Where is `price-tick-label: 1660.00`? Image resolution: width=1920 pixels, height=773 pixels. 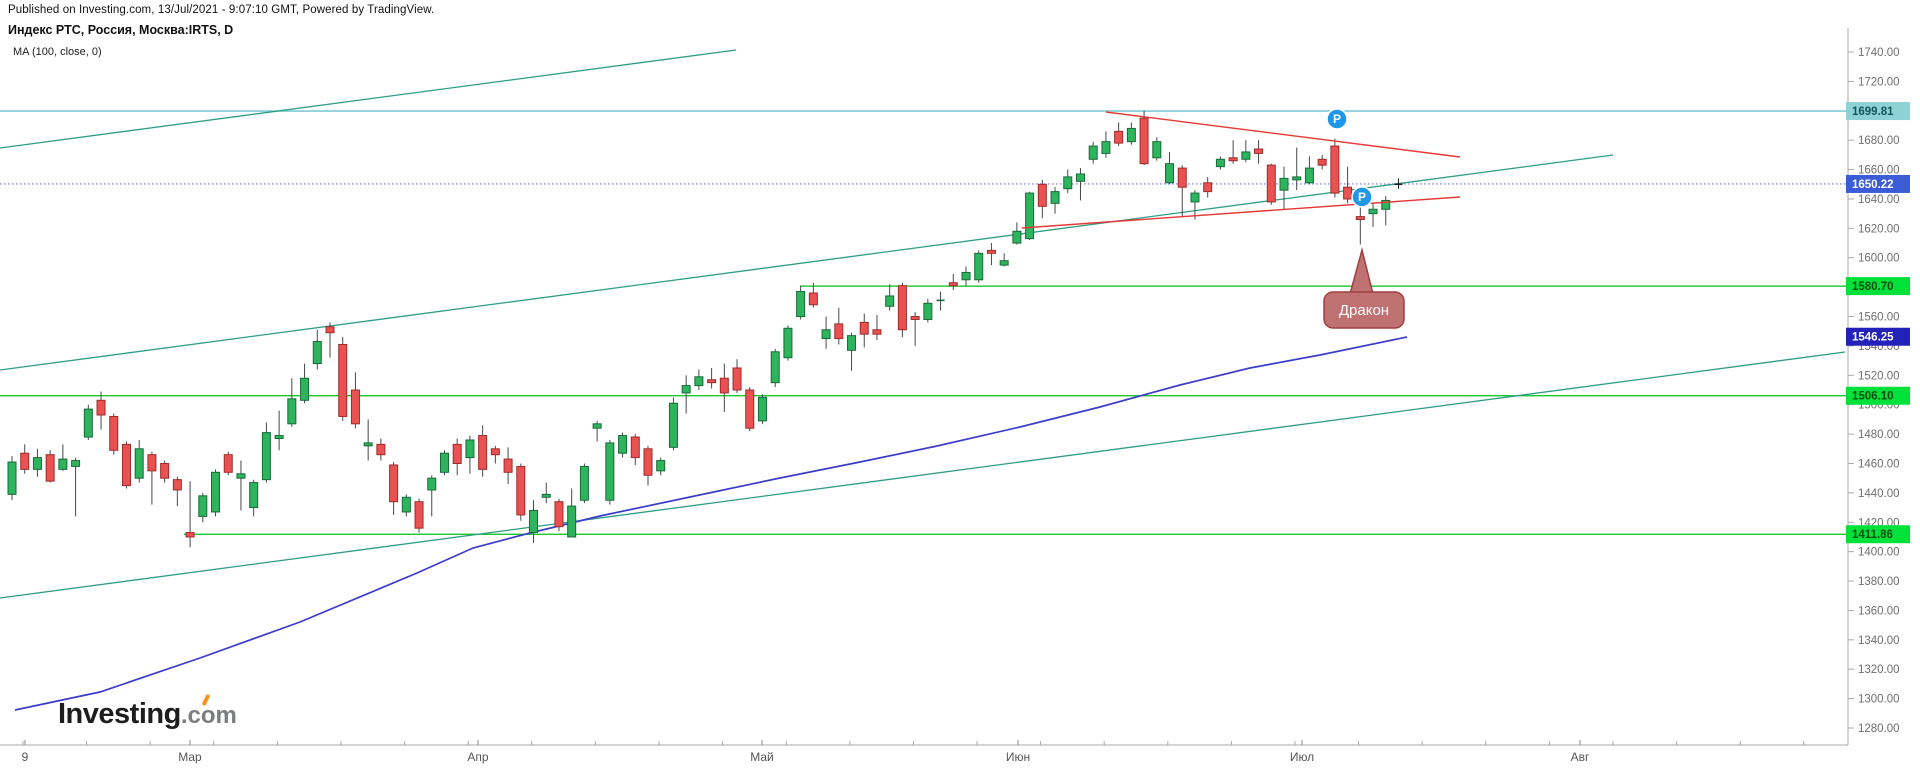 price-tick-label: 1660.00 is located at coordinates (1879, 171).